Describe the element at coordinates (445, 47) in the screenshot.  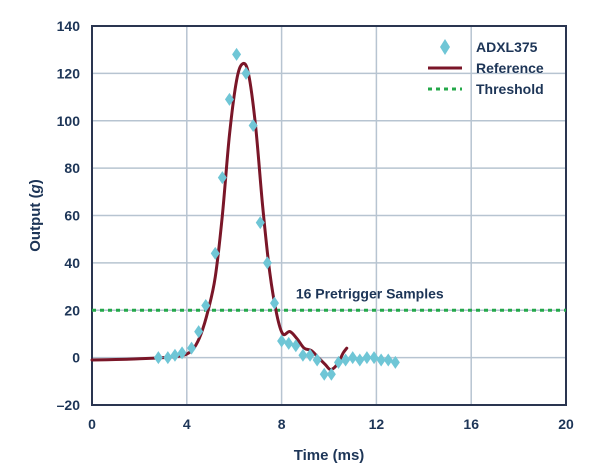
I see `legend-marker-adxl375` at that location.